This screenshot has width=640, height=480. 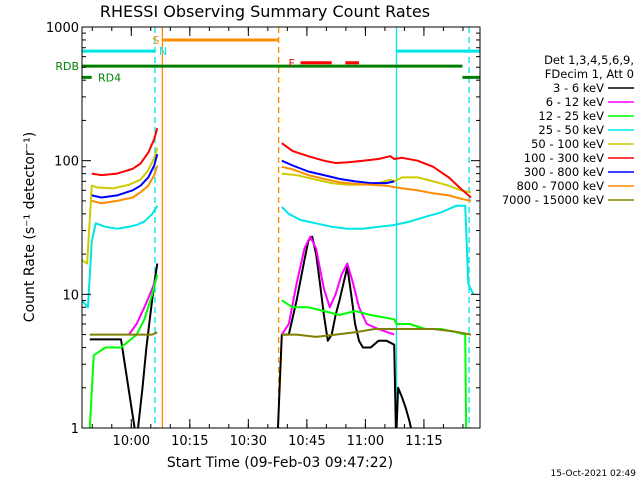 I want to click on y-tick-label-1: 10, so click(x=70, y=295).